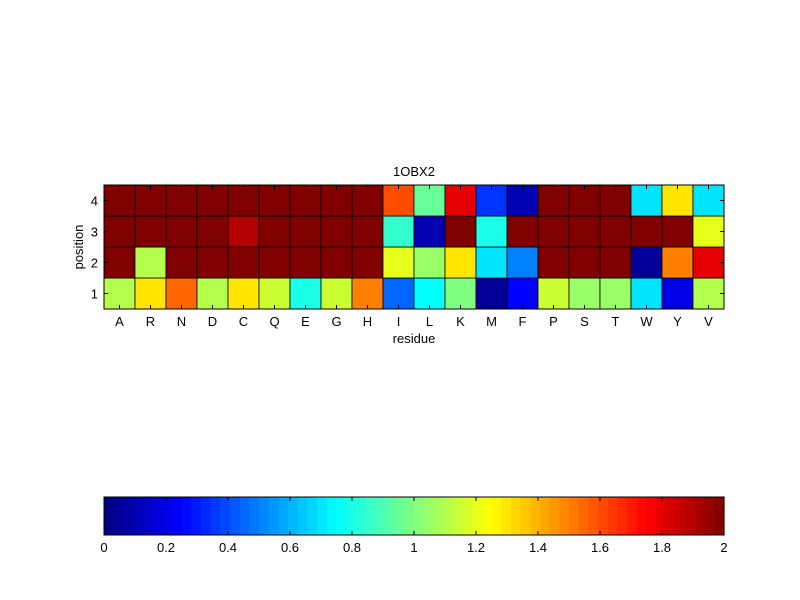  I want to click on x-tick-label: H, so click(367, 321).